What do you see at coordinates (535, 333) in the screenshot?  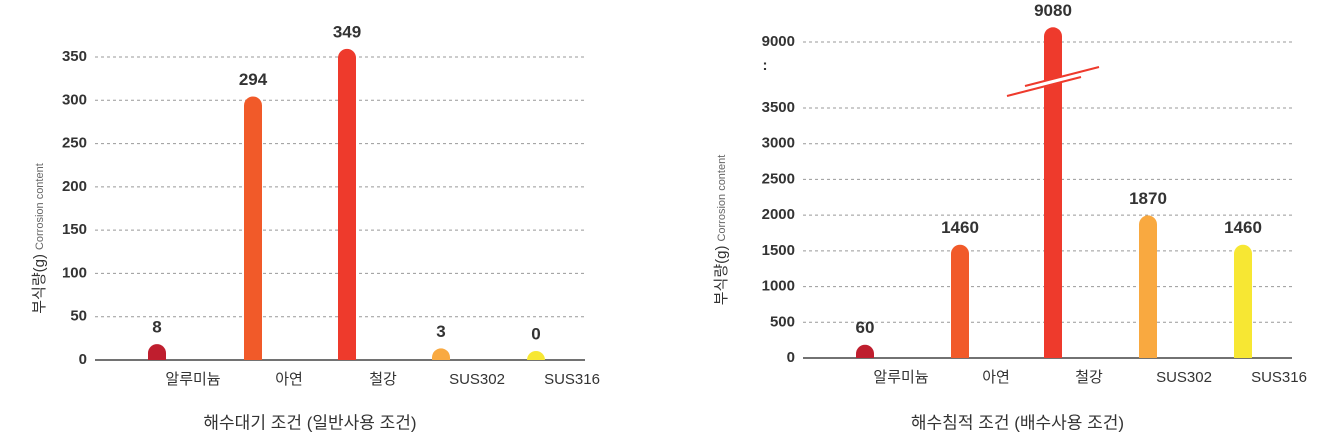 I see `value-label: 0` at bounding box center [535, 333].